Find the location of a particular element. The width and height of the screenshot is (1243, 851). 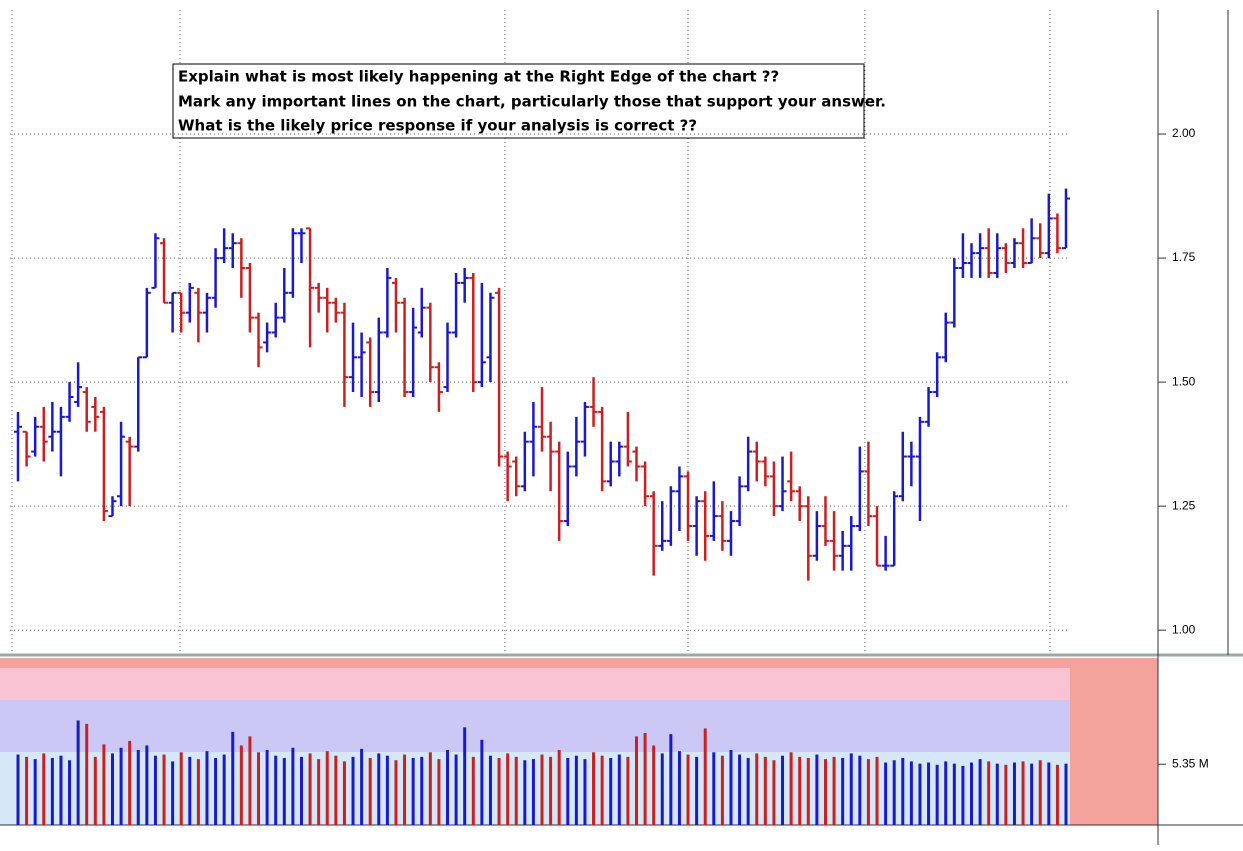

y-tick-label: 1.00 is located at coordinates (1184, 629).